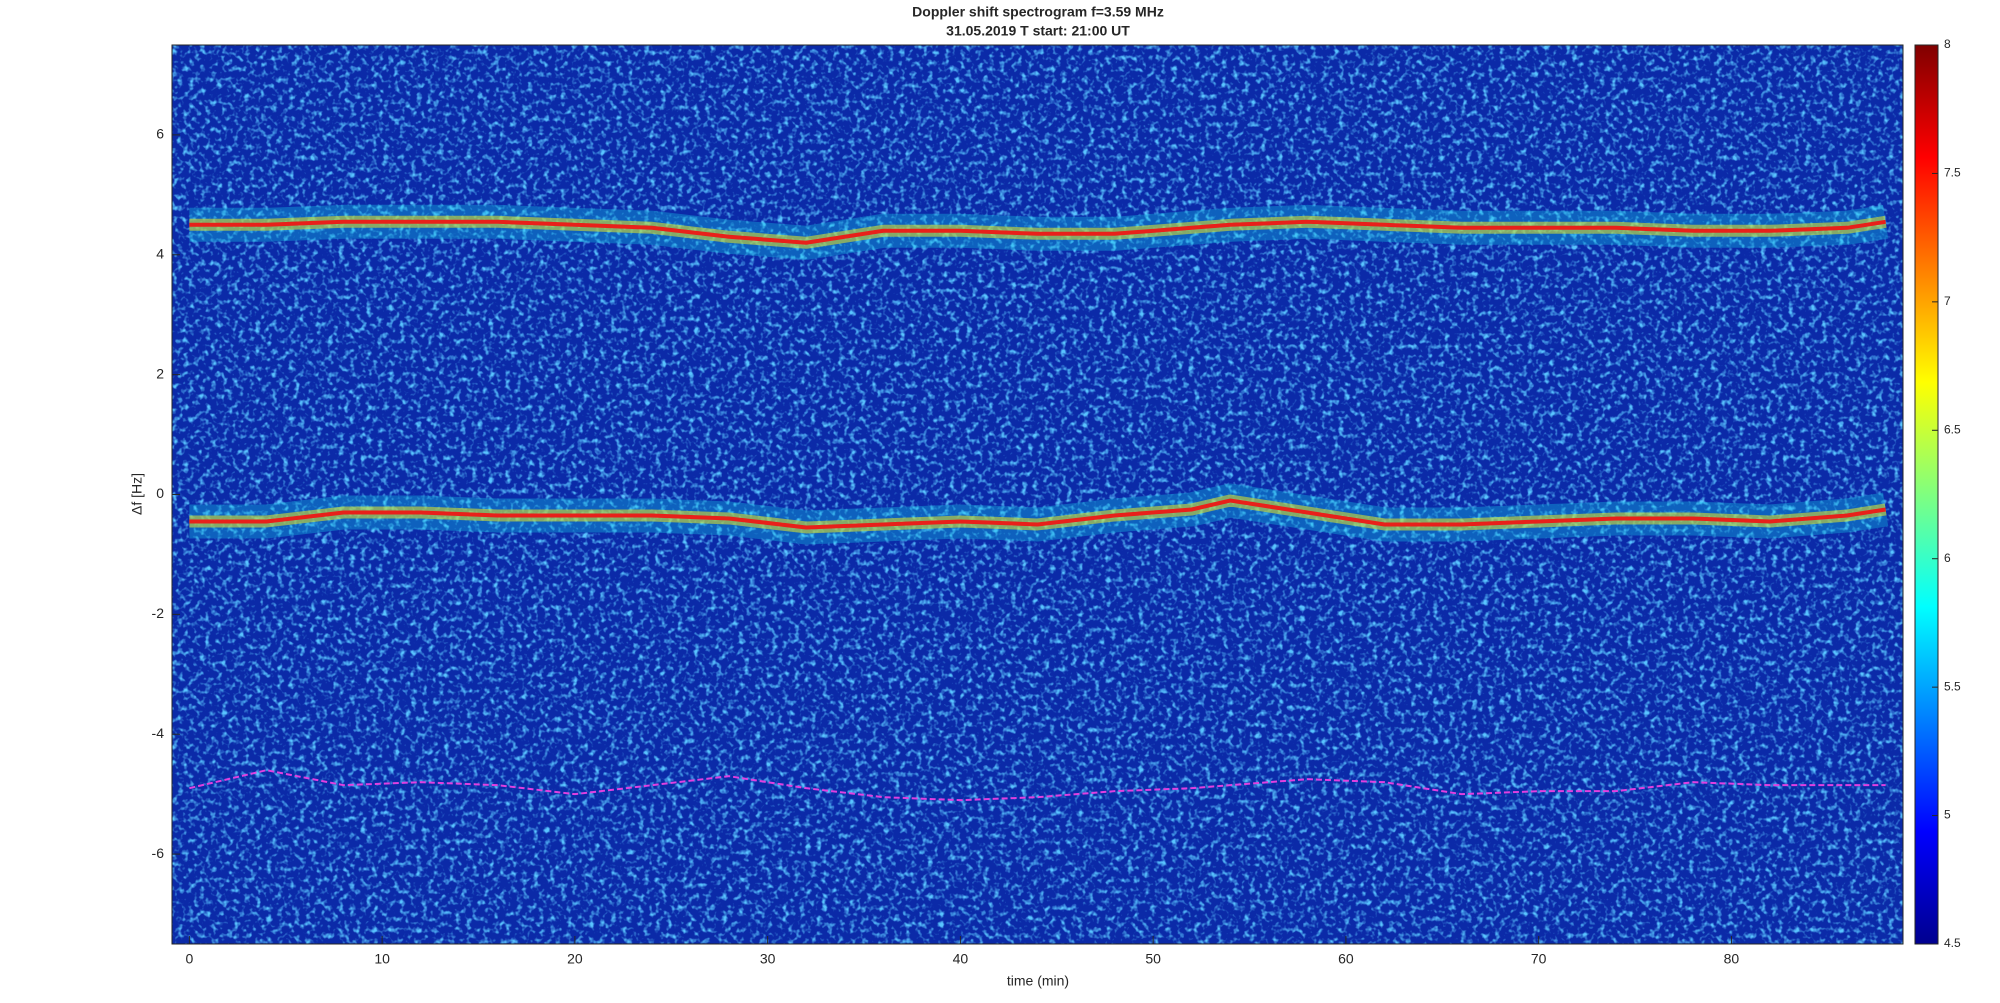  What do you see at coordinates (1947, 558) in the screenshot?
I see `colorbar-tick-label: 6` at bounding box center [1947, 558].